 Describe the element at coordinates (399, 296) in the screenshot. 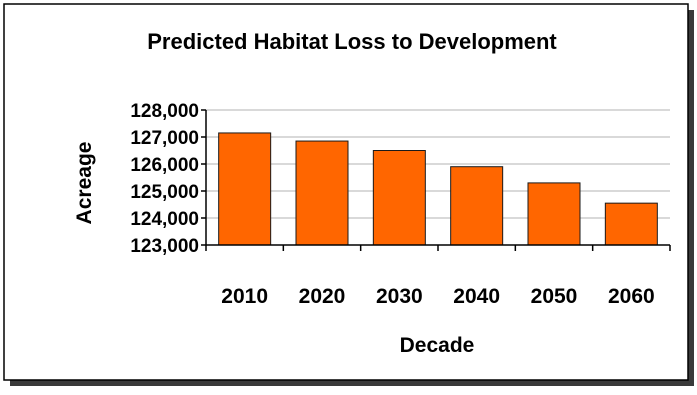

I see `x-tick-label: 2030` at that location.